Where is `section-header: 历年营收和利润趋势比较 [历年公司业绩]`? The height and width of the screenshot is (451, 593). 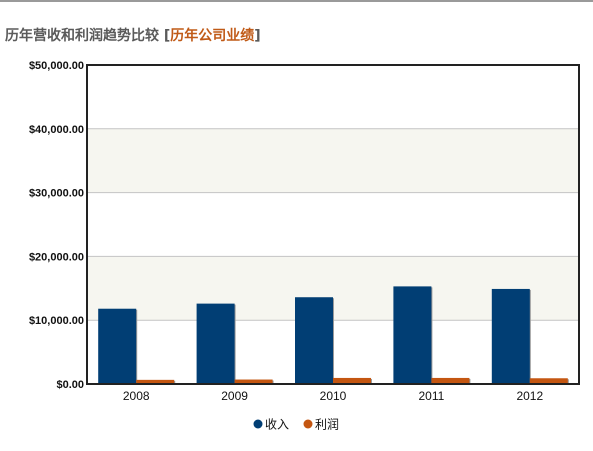
section-header: 历年营收和利润趋势比较 [历年公司业绩] is located at coordinates (133, 36).